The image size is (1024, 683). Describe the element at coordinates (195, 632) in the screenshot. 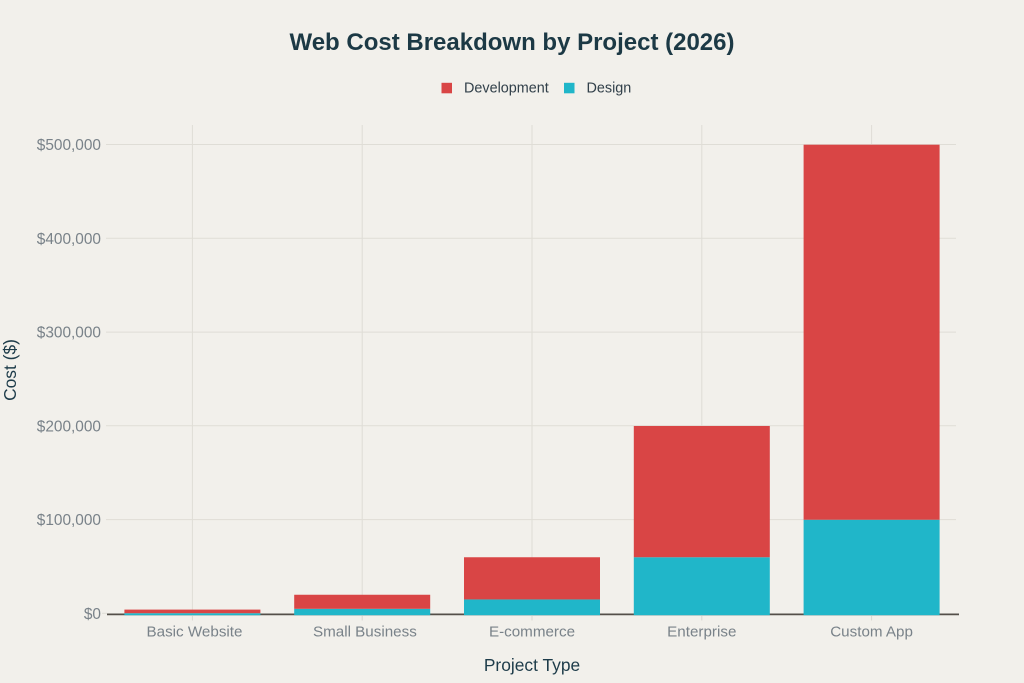

I see `svg-text: Basic Website` at that location.